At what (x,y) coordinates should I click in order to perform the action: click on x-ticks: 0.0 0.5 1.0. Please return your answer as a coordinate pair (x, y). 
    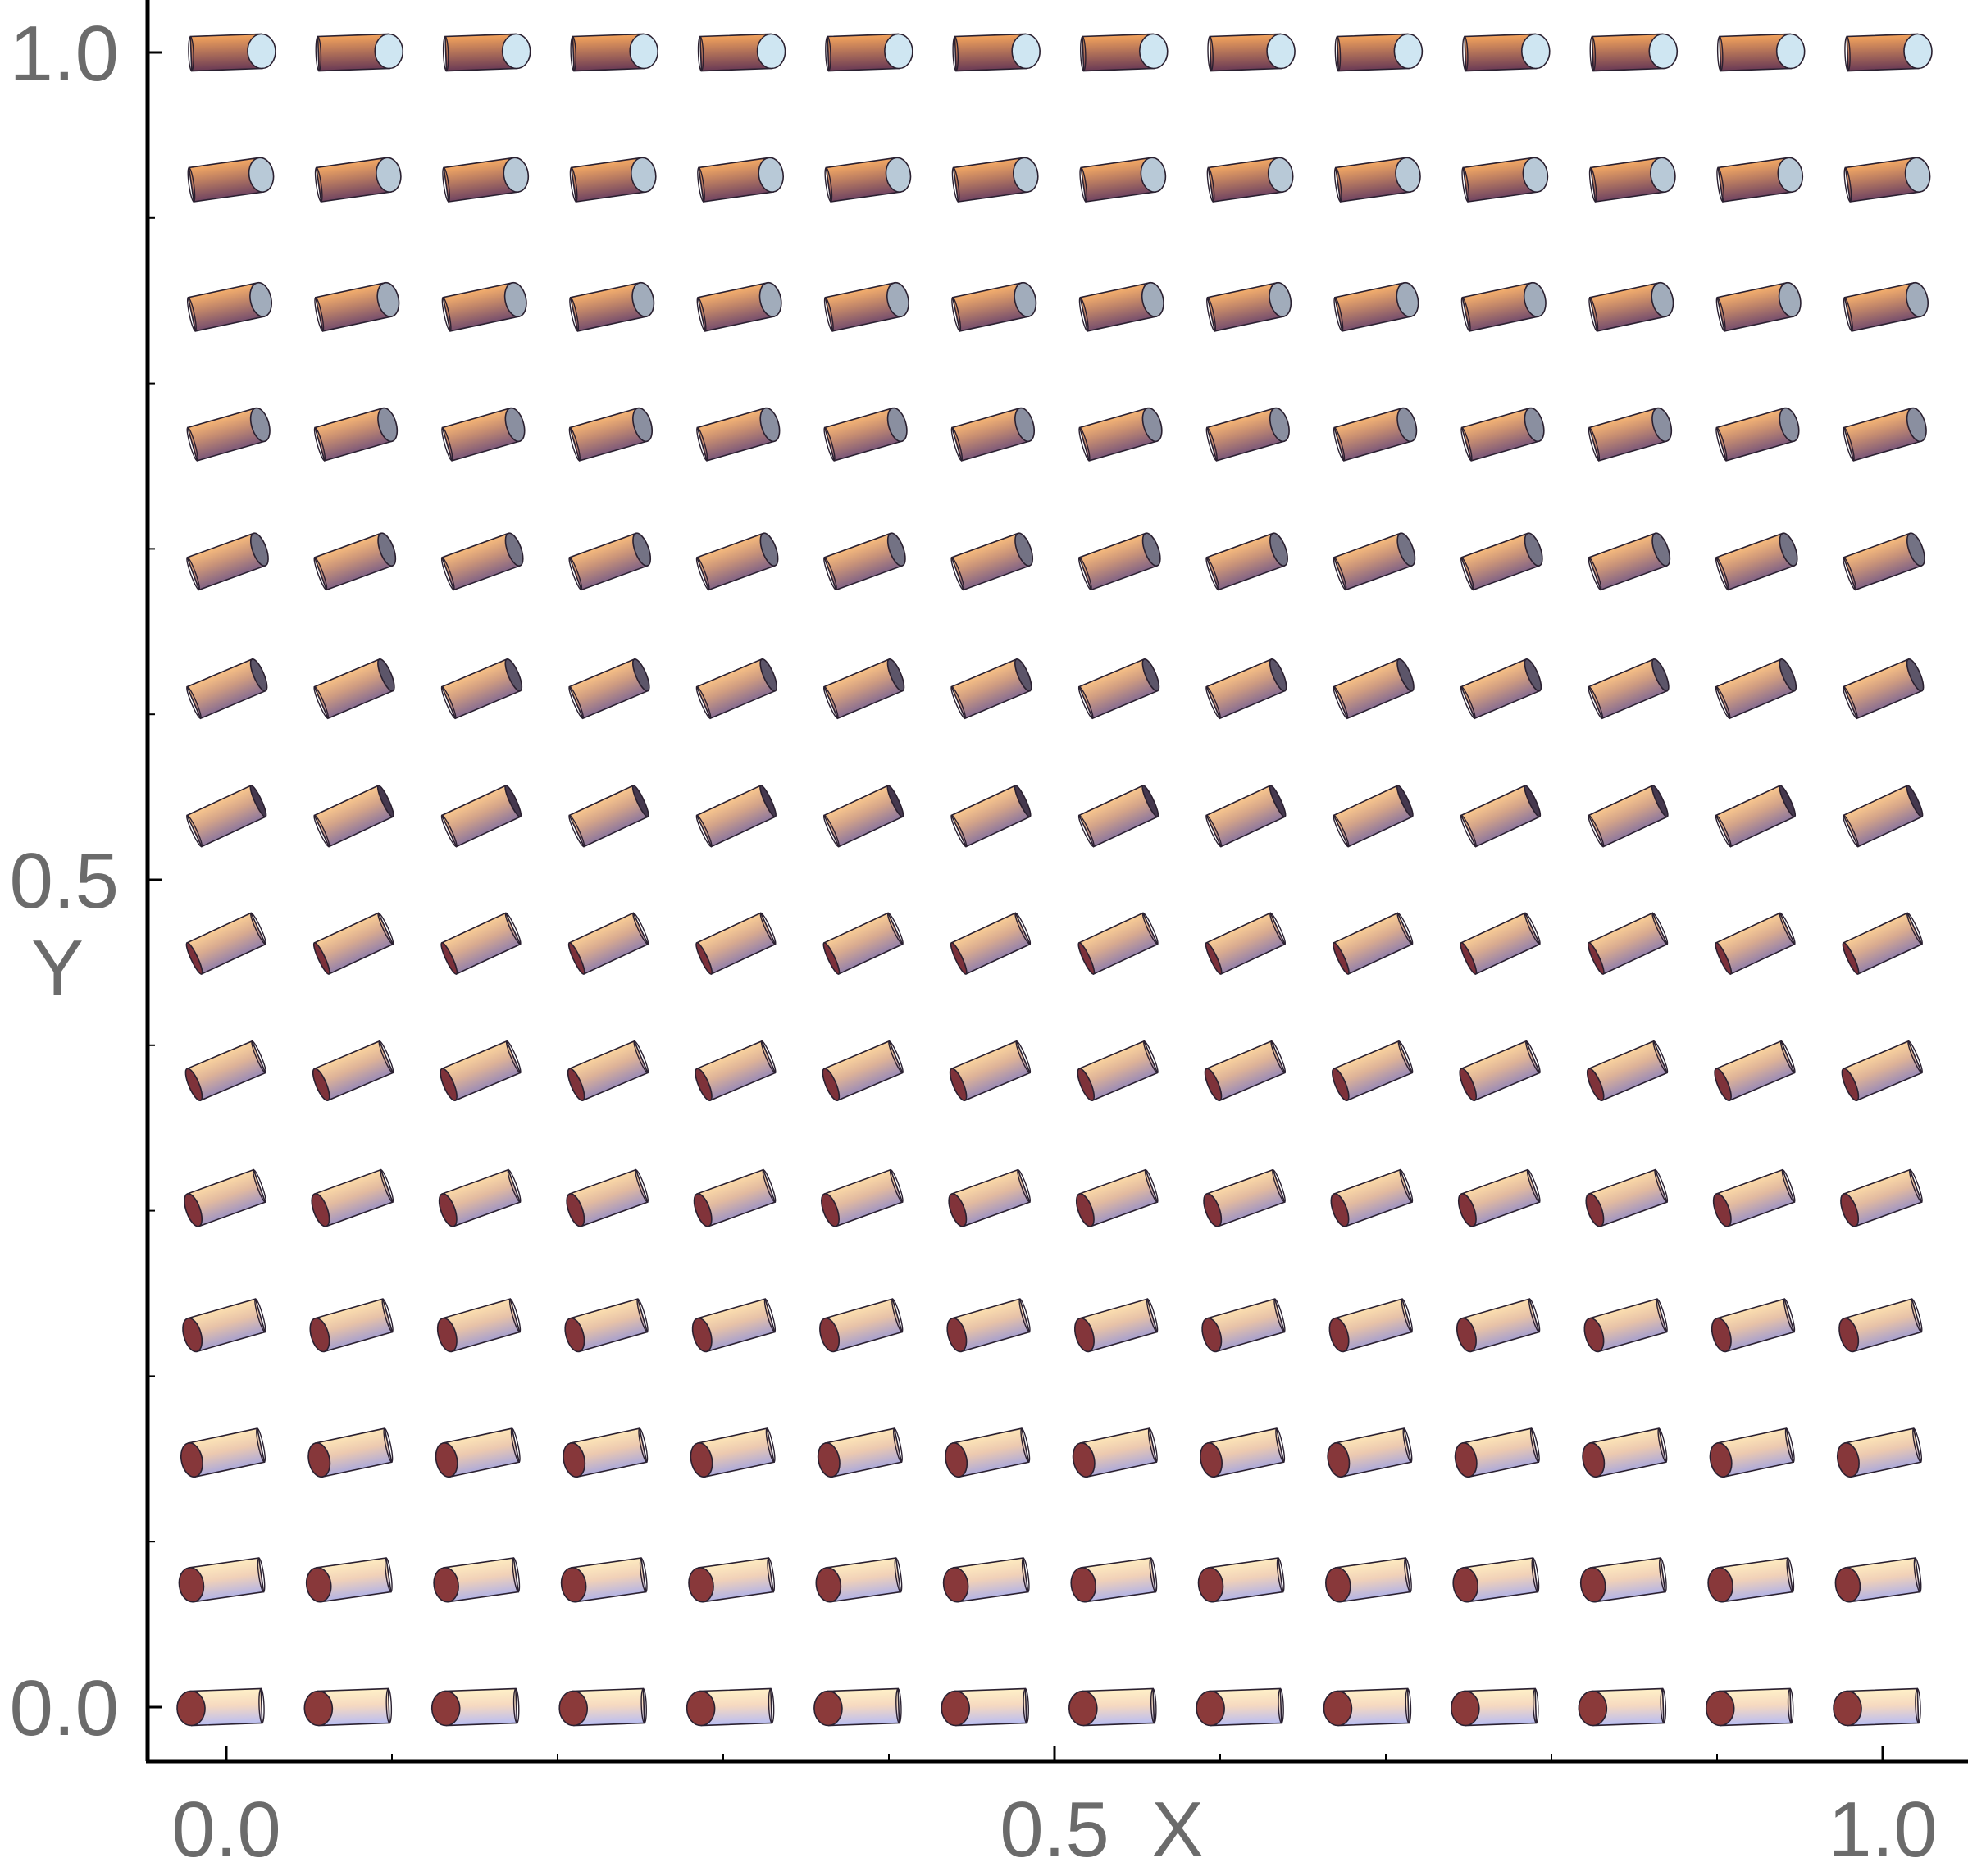
    Looking at the image, I should click on (1054, 1810).